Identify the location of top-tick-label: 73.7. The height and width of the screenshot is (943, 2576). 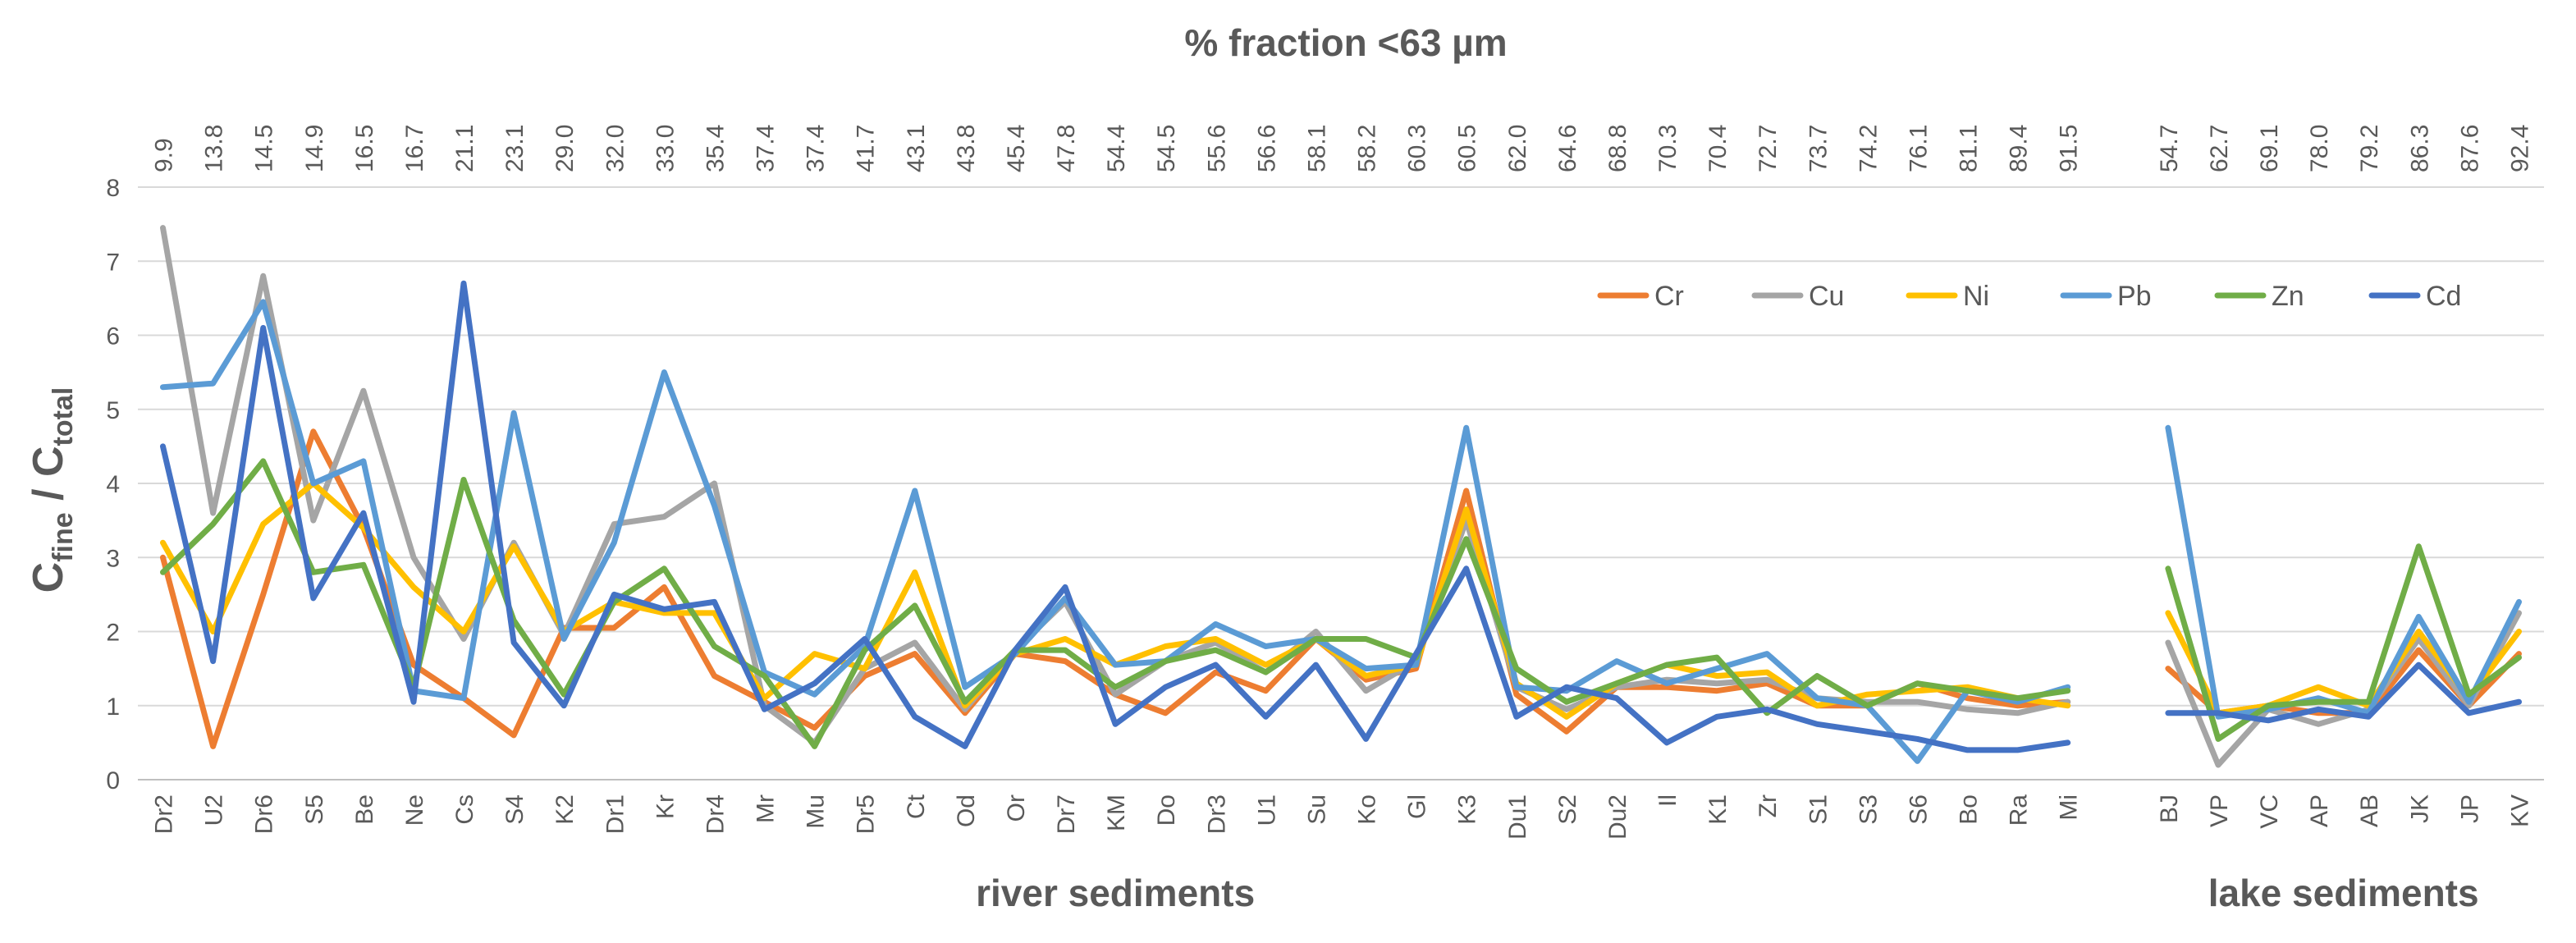
(1818, 148).